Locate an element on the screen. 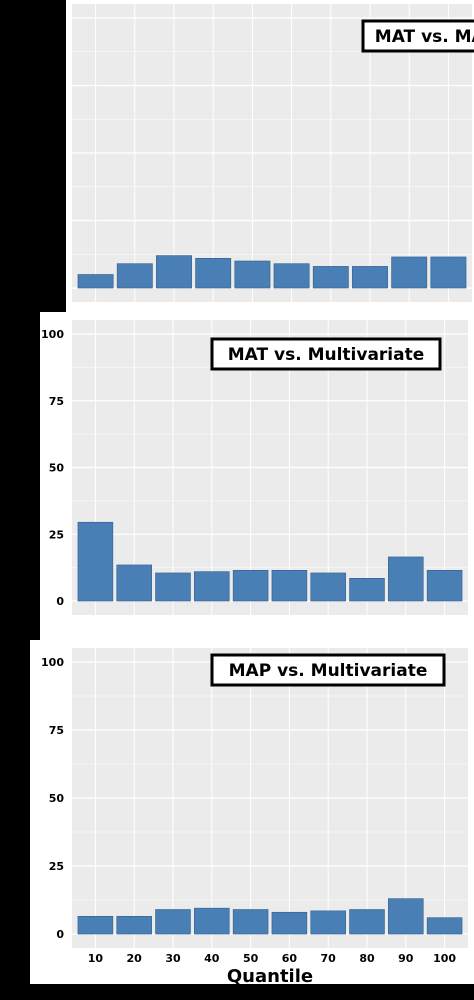  x-axis-label: Quantile is located at coordinates (270, 975).